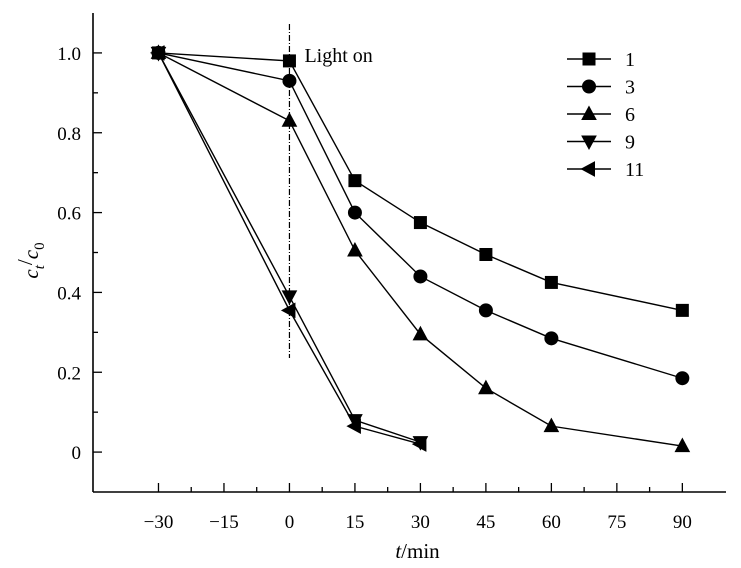 The width and height of the screenshot is (741, 568). What do you see at coordinates (634, 170) in the screenshot?
I see `legend-label: 11` at bounding box center [634, 170].